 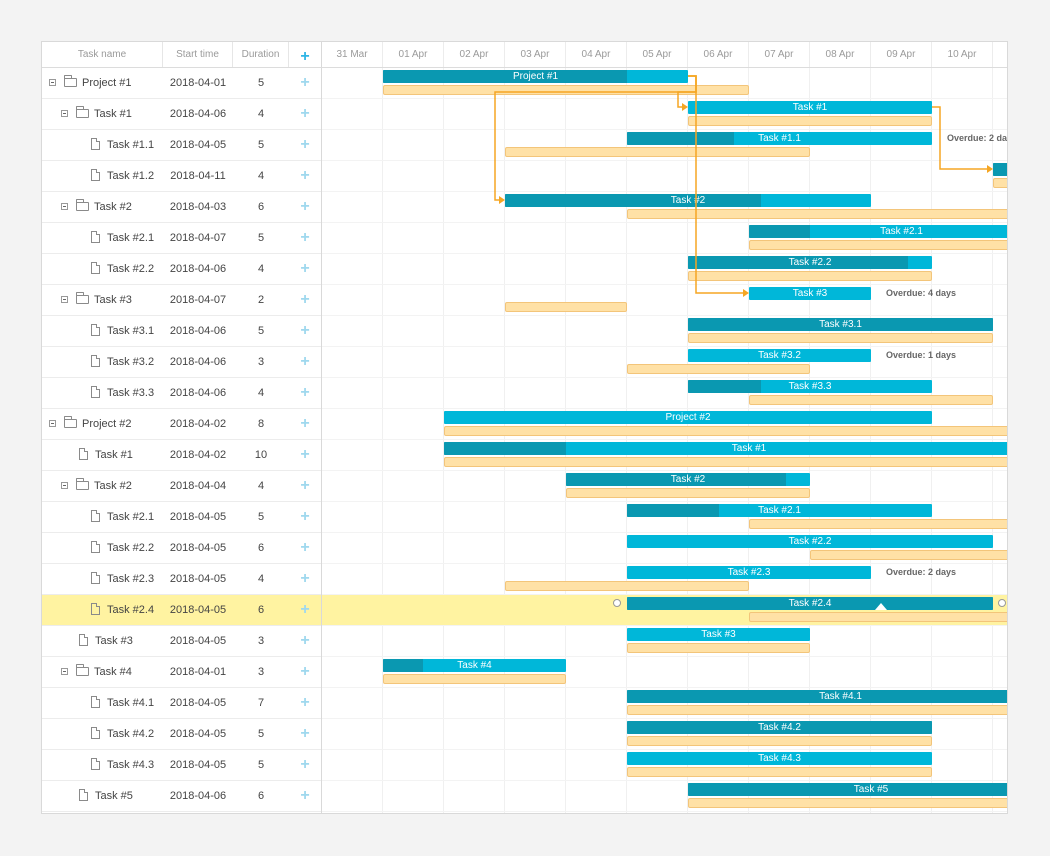 What do you see at coordinates (779, 758) in the screenshot?
I see `task-bar: Task #4.3` at bounding box center [779, 758].